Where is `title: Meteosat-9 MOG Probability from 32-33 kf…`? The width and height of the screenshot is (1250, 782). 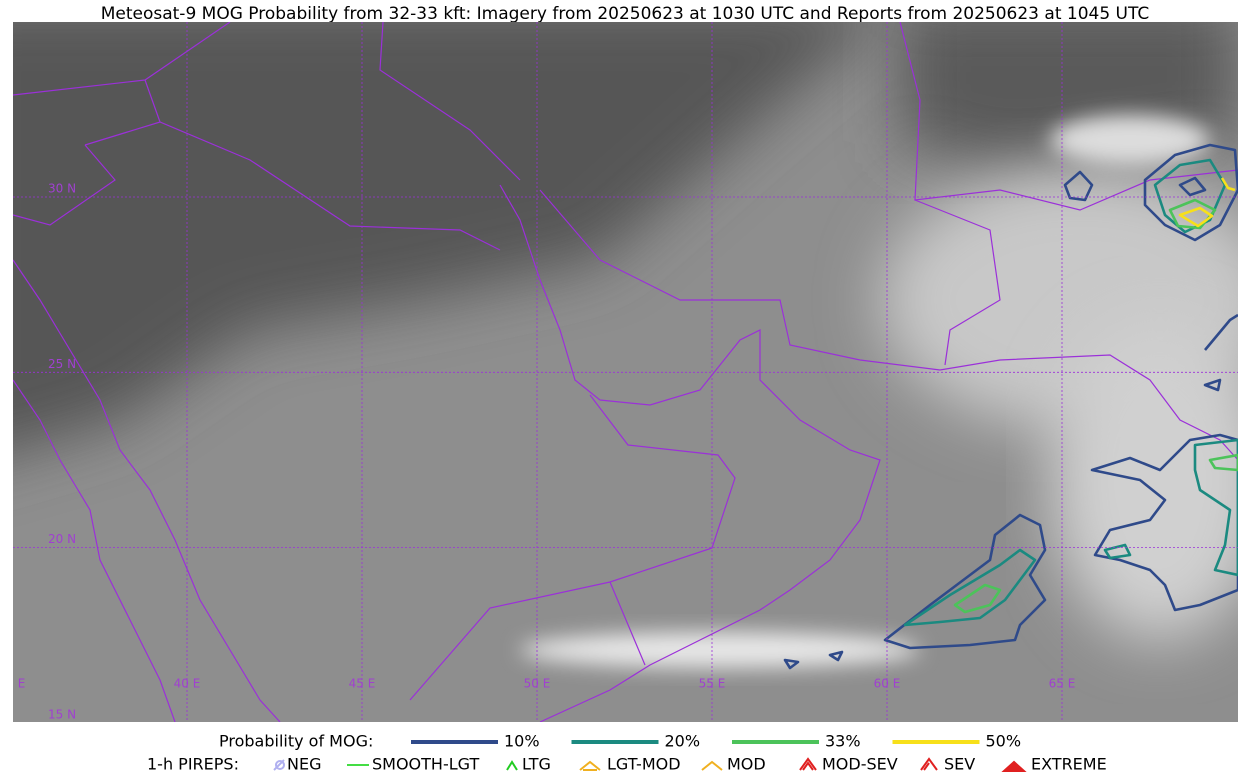
title: Meteosat-9 MOG Probability from 32-33 kf… is located at coordinates (625, 14).